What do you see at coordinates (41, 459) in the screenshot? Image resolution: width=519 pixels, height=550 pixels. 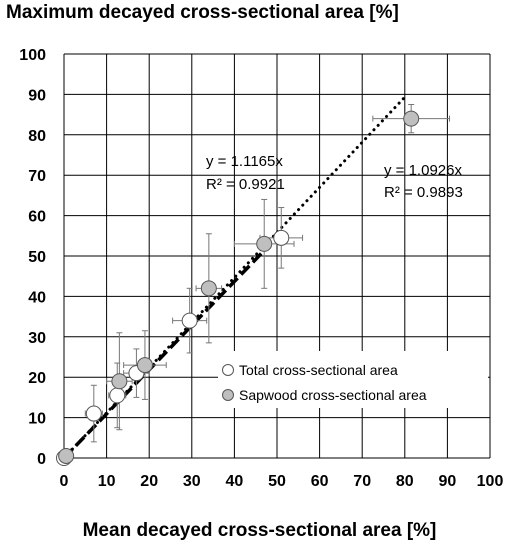 I see `y-tick-label: 0` at bounding box center [41, 459].